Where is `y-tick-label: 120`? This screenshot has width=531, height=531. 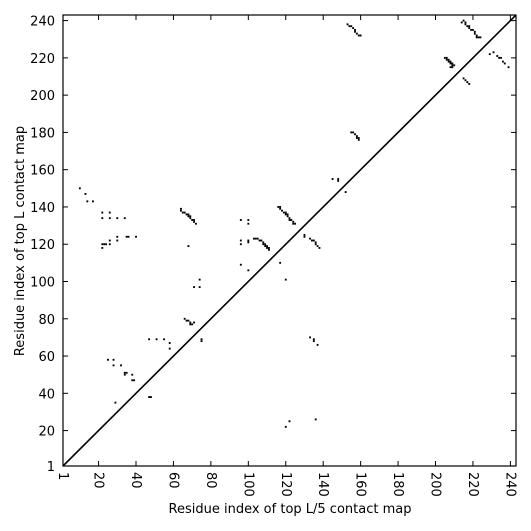 y-tick-label: 120 is located at coordinates (42, 245).